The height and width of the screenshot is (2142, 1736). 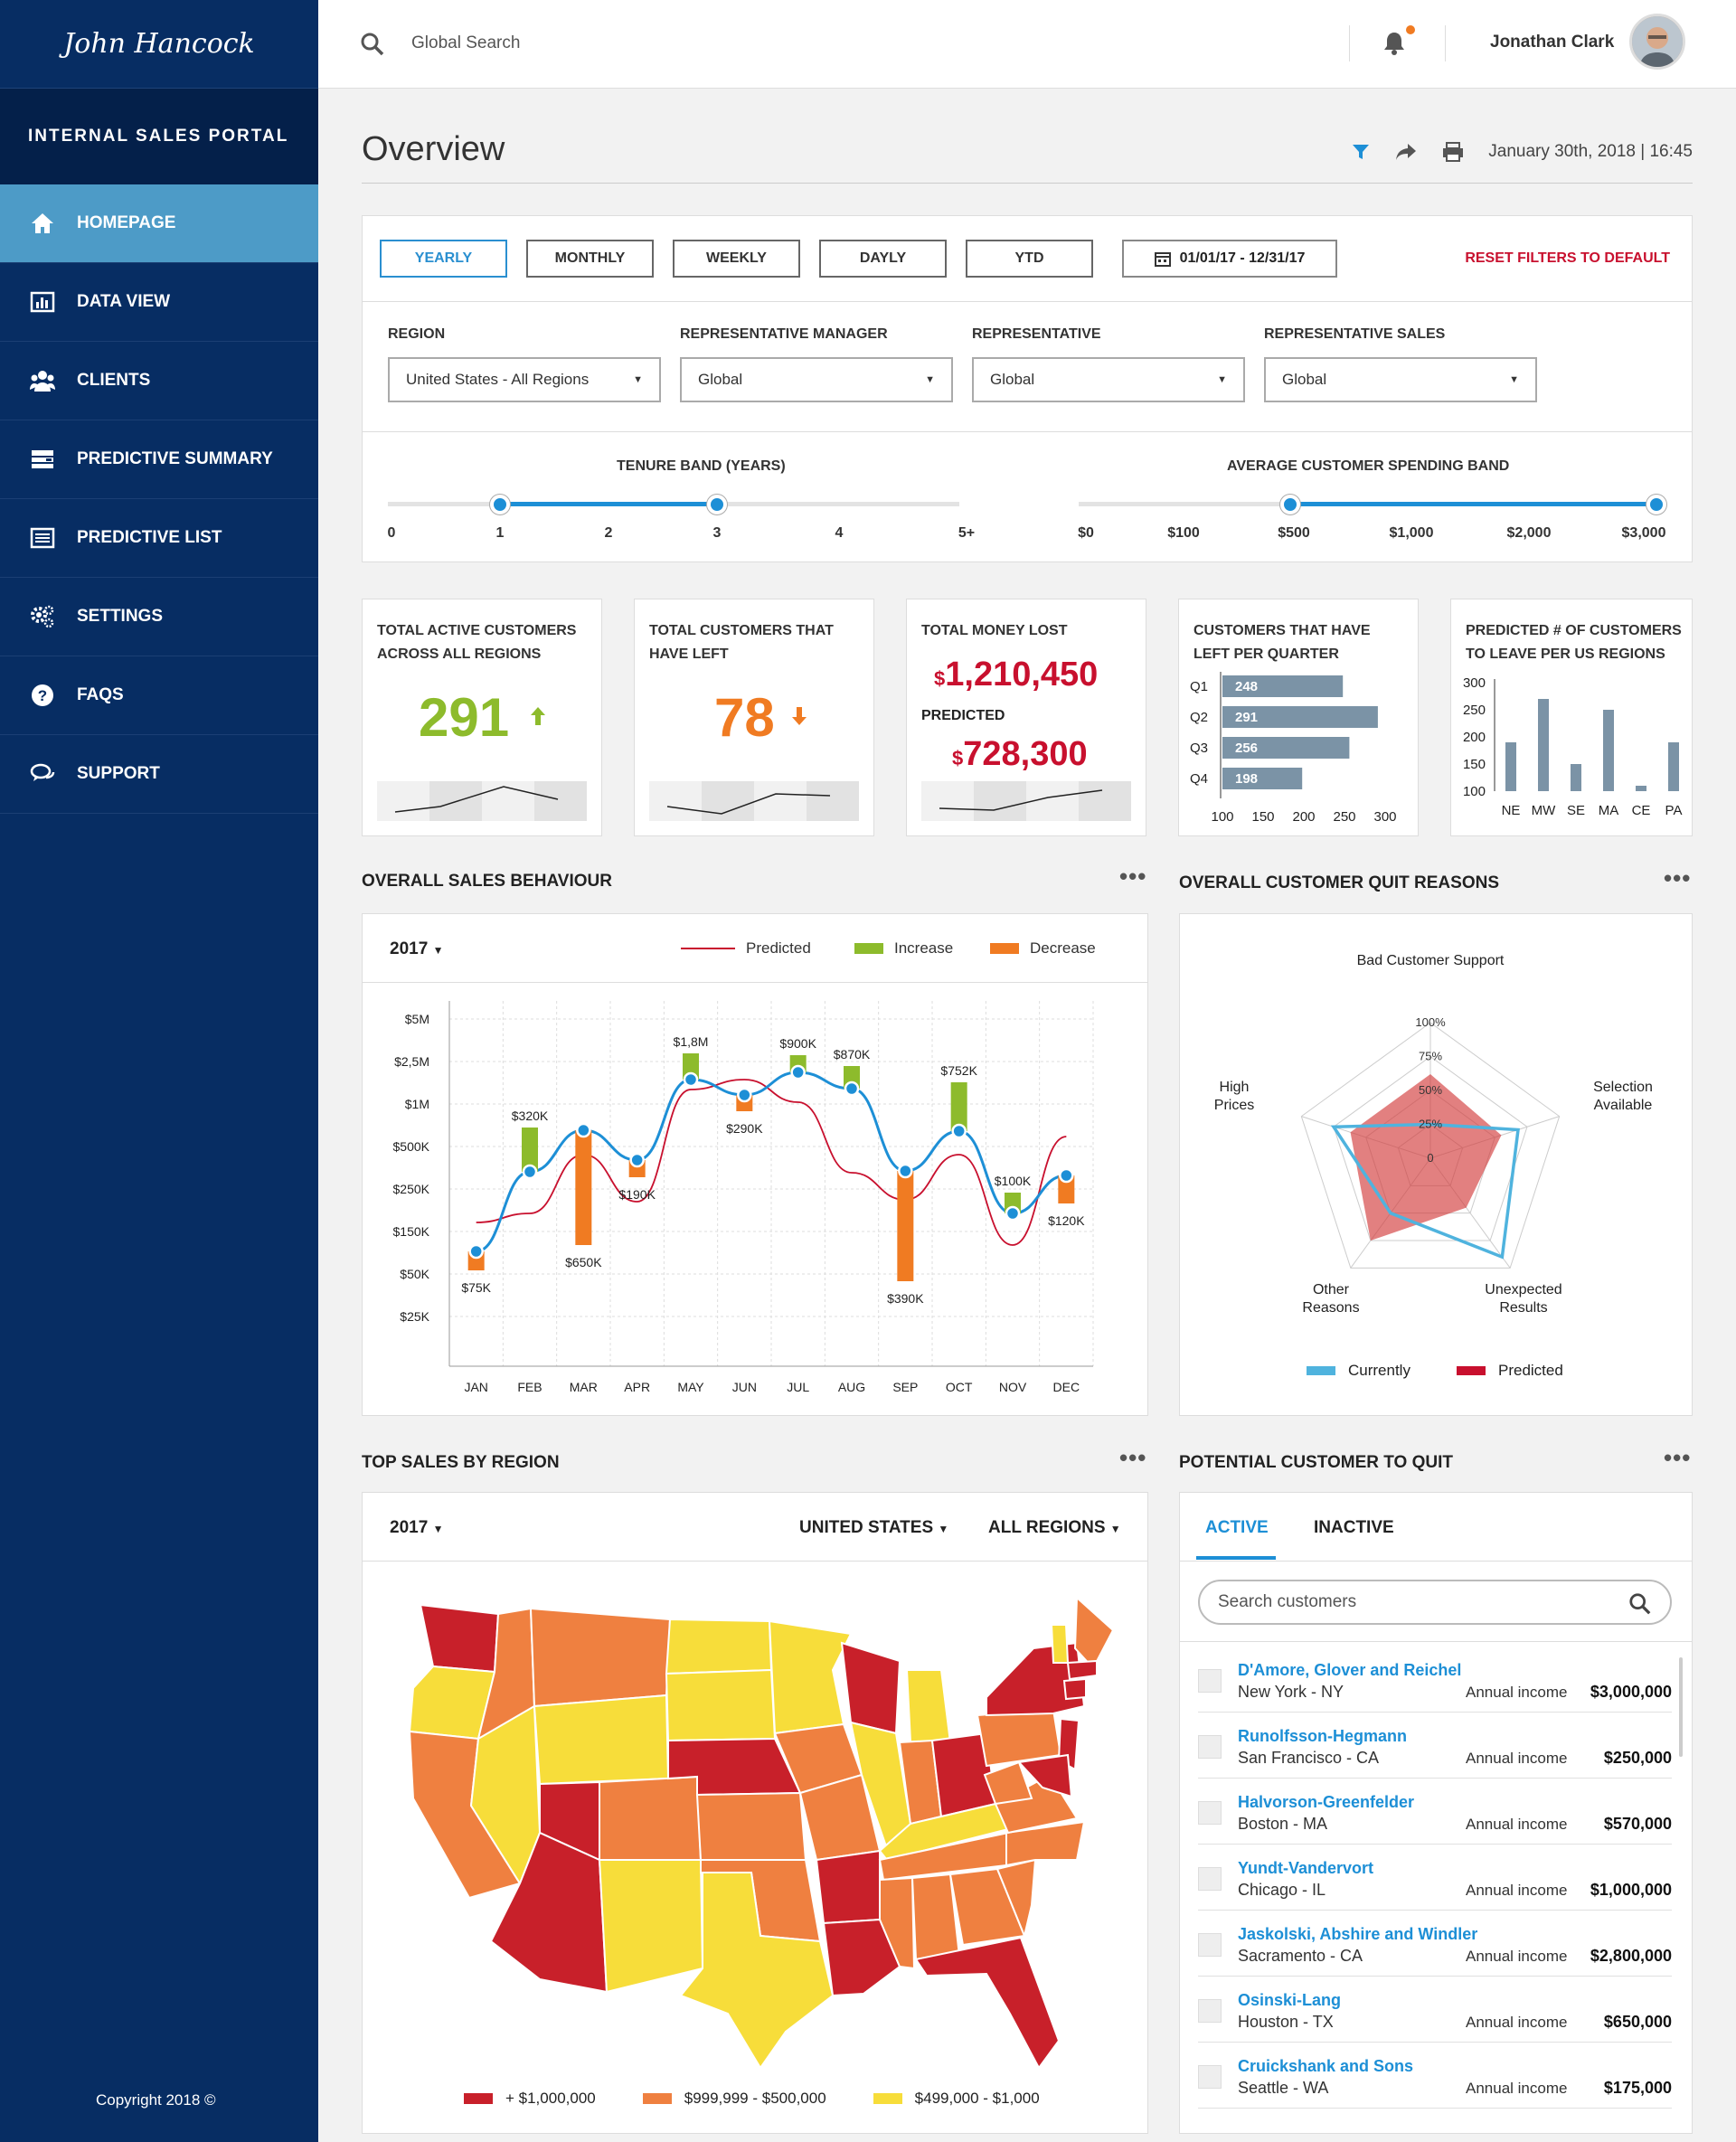 What do you see at coordinates (444, 259) in the screenshot?
I see `period-button-yearly: YEARLY` at bounding box center [444, 259].